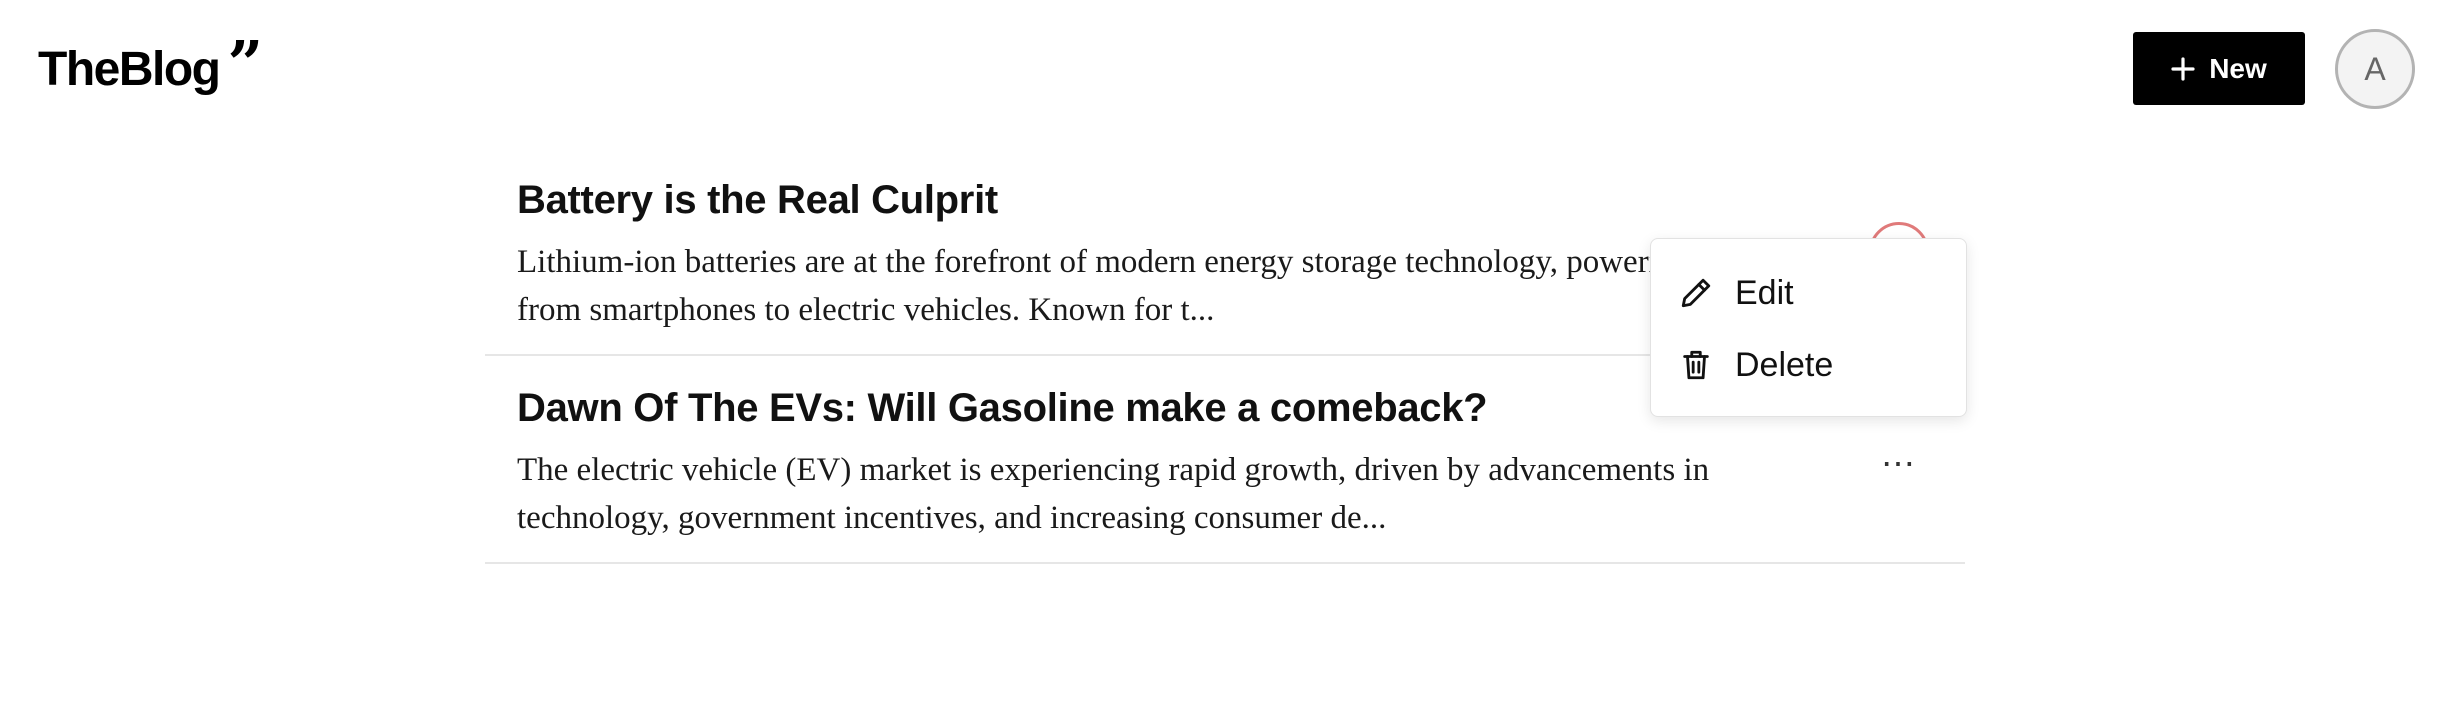  I want to click on post-options-button: ⋯, so click(1899, 464).